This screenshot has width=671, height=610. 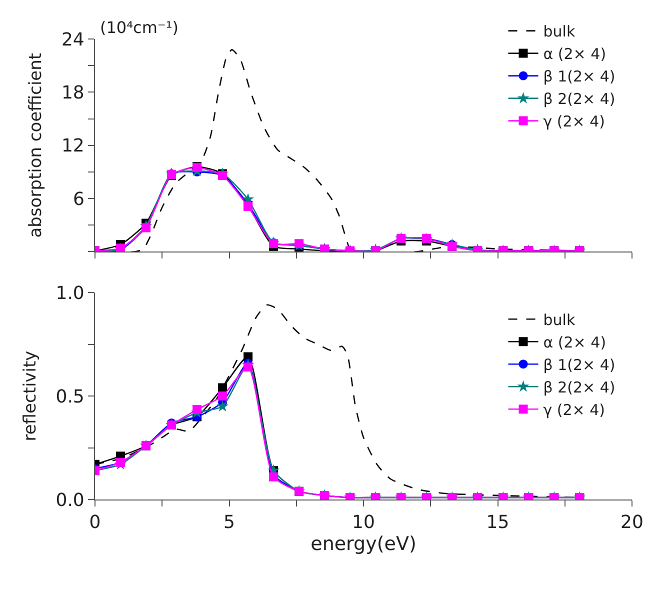 I want to click on x-tick-label: 20, so click(x=632, y=523).